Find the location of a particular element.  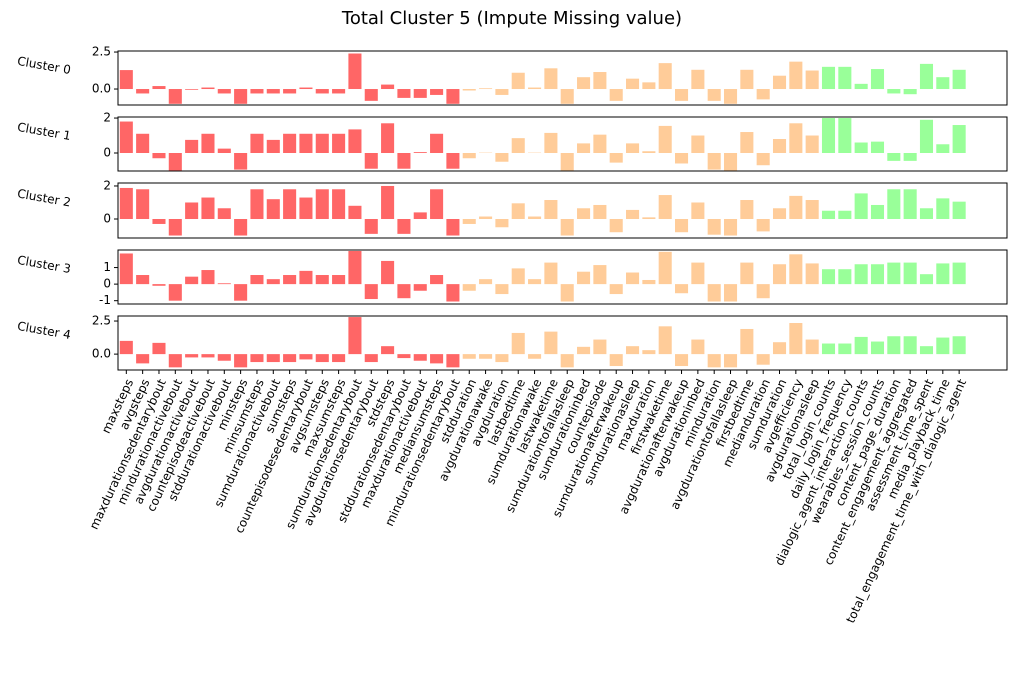

y-axis-label: Cluster 0 is located at coordinates (44, 65).